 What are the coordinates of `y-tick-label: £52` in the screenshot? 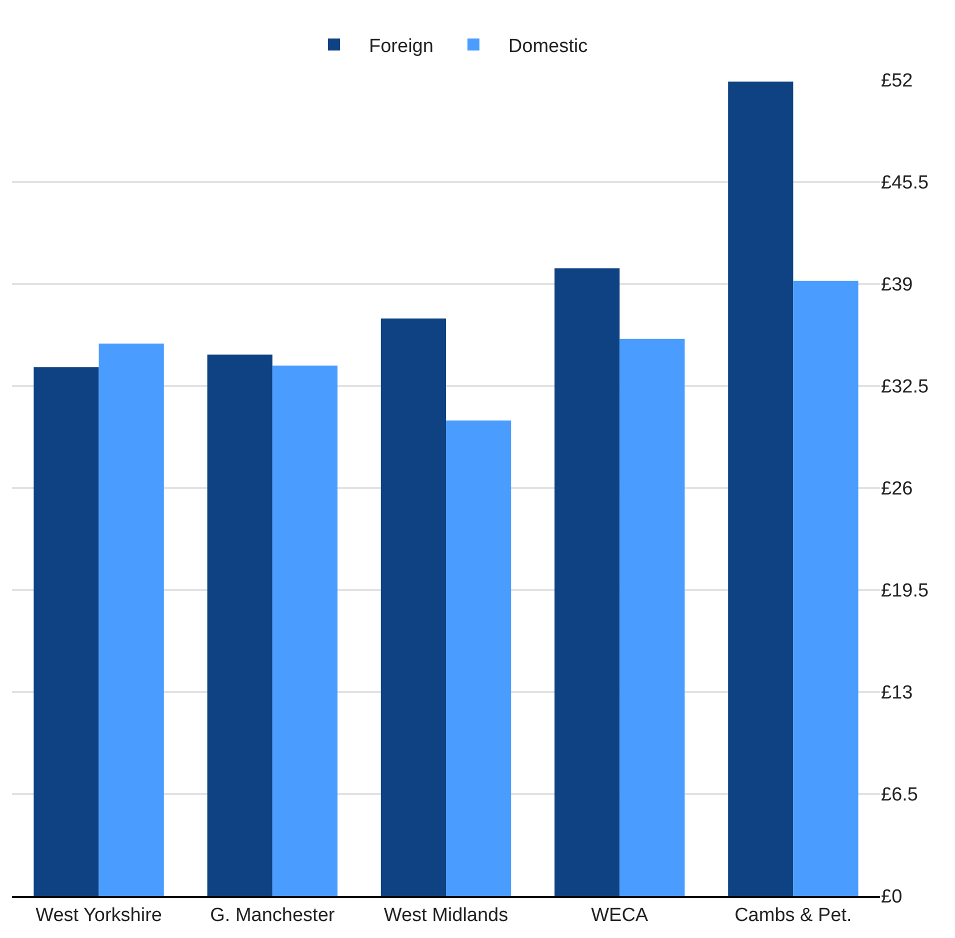 It's located at (897, 81).